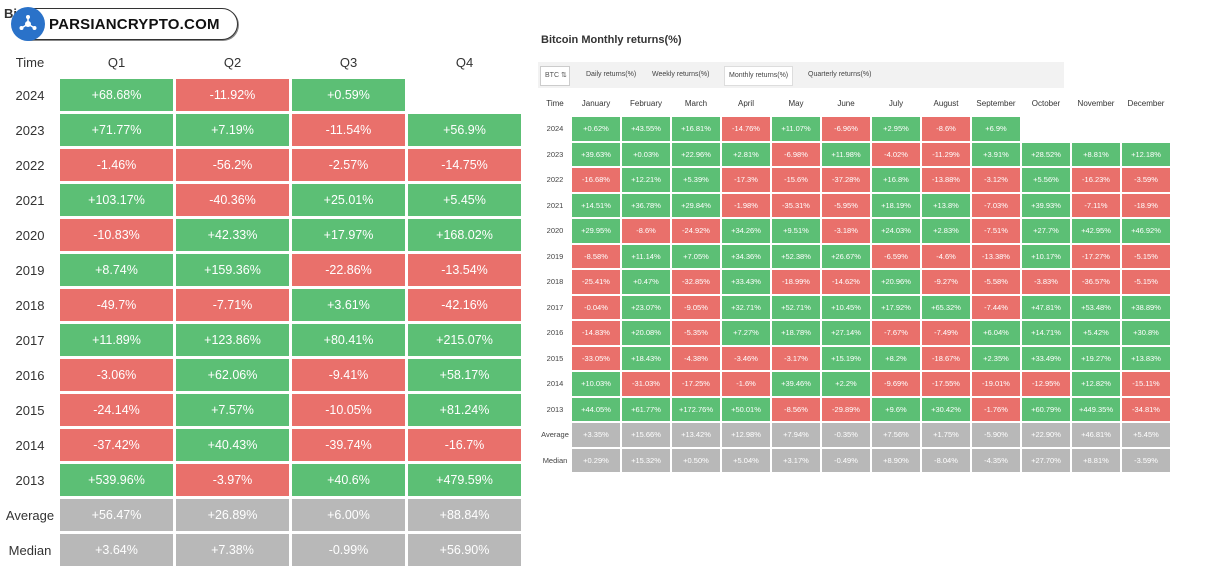  I want to click on return-cell: +7.94%, so click(796, 435).